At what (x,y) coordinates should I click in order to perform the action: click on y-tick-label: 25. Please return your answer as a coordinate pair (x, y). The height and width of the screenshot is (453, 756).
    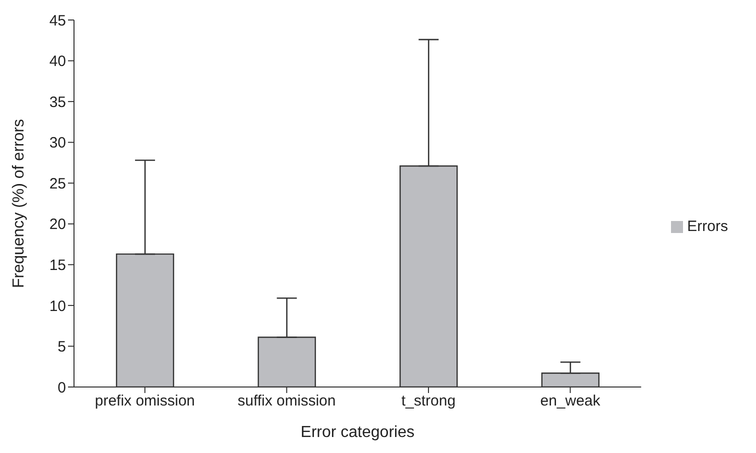
    Looking at the image, I should click on (57, 183).